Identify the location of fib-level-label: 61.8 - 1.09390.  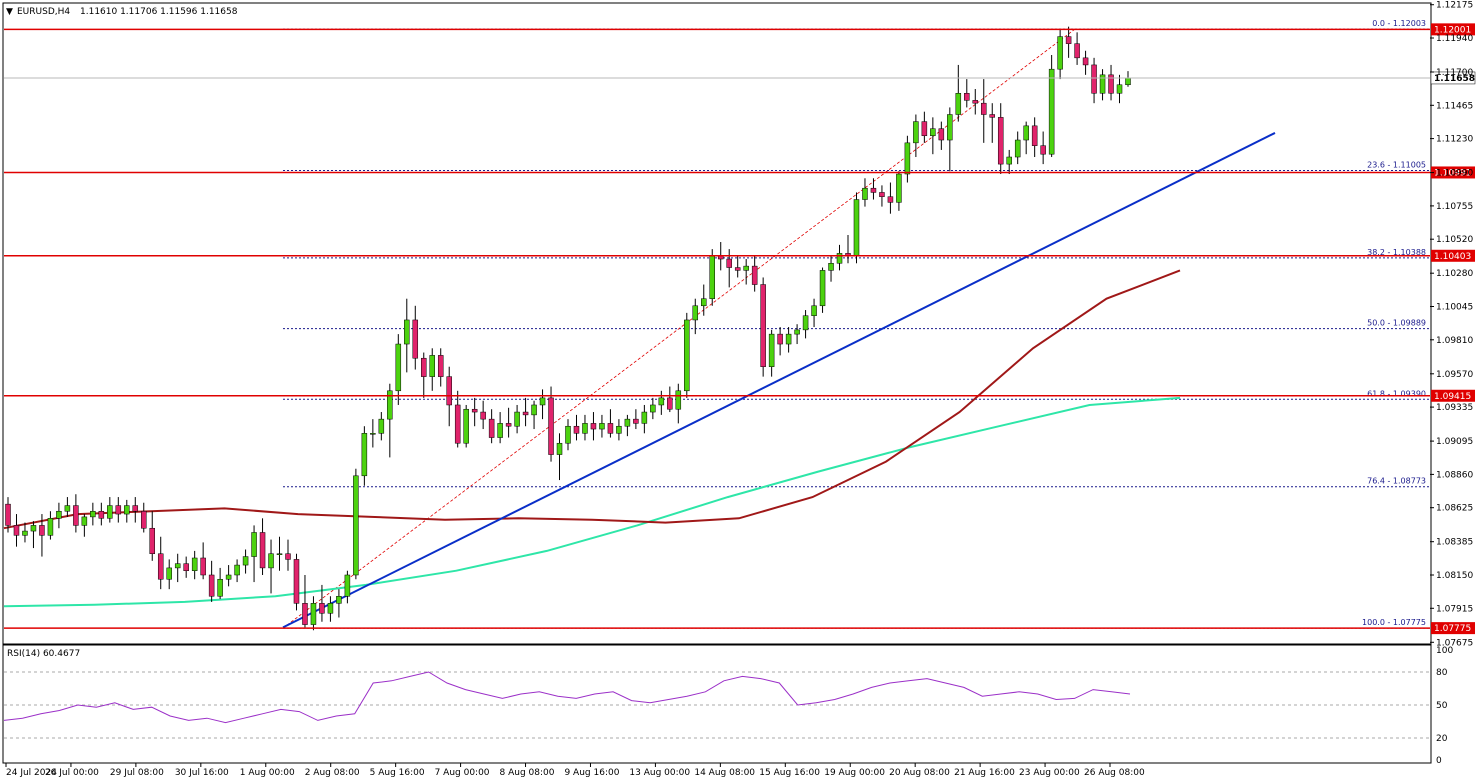
(1396, 393).